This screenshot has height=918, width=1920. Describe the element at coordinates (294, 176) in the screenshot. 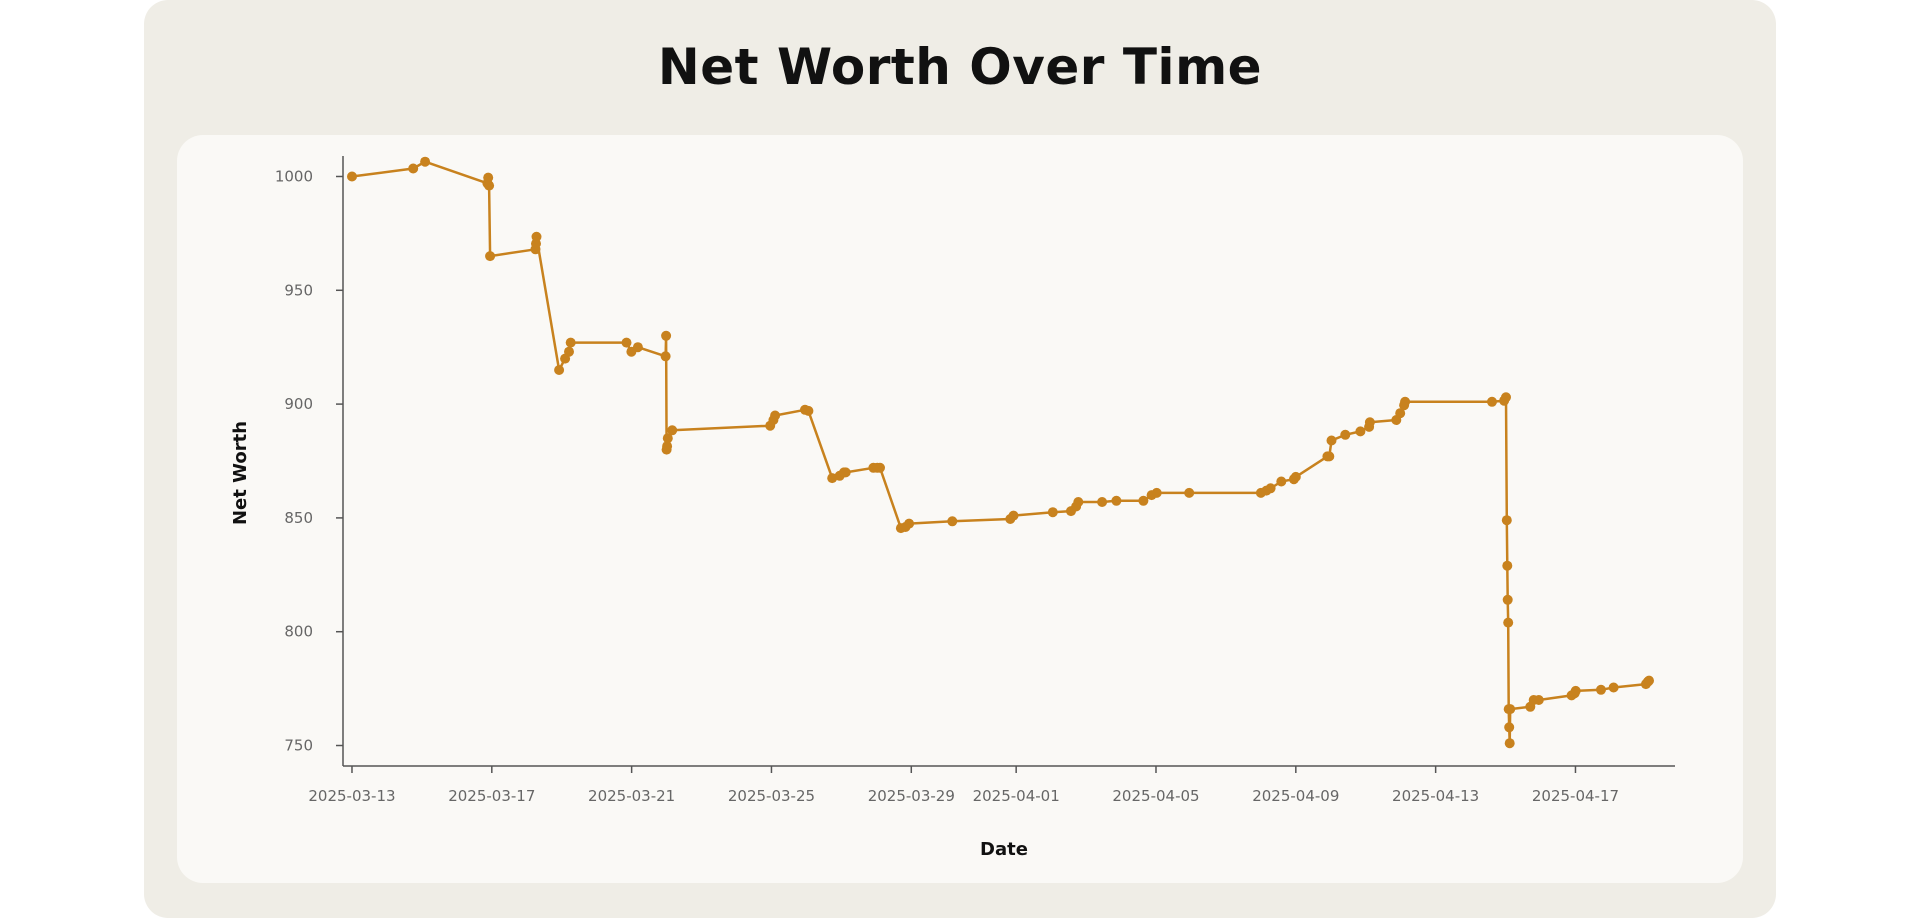

I see `y-tick-label: 1000` at that location.